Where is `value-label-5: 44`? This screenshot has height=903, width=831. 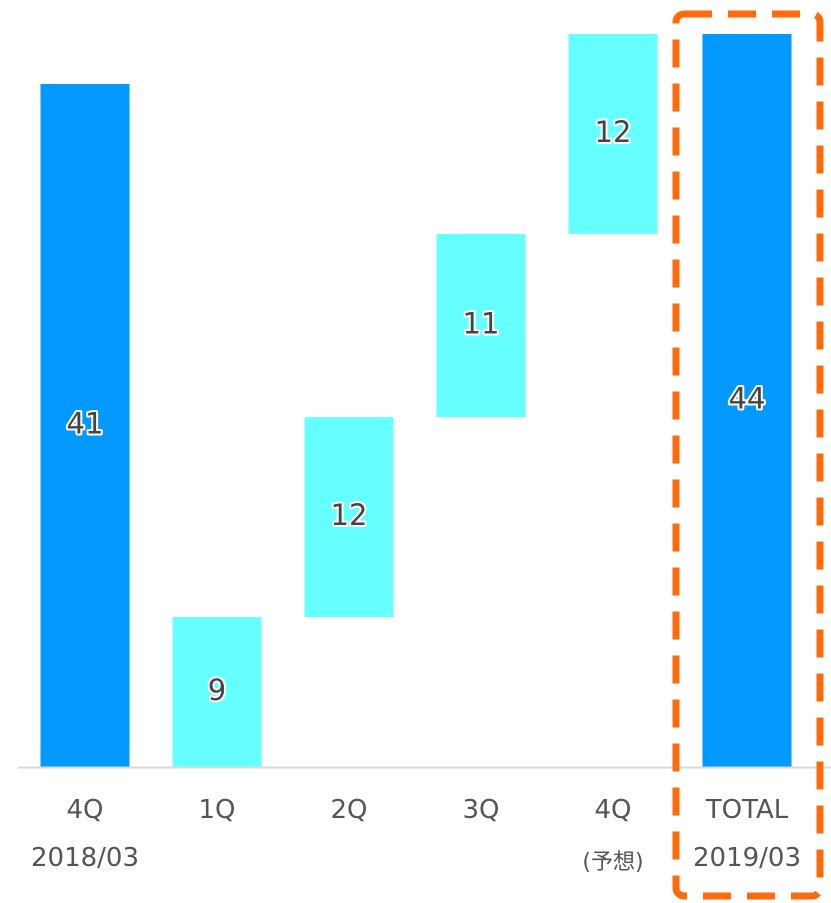 value-label-5: 44 is located at coordinates (747, 399).